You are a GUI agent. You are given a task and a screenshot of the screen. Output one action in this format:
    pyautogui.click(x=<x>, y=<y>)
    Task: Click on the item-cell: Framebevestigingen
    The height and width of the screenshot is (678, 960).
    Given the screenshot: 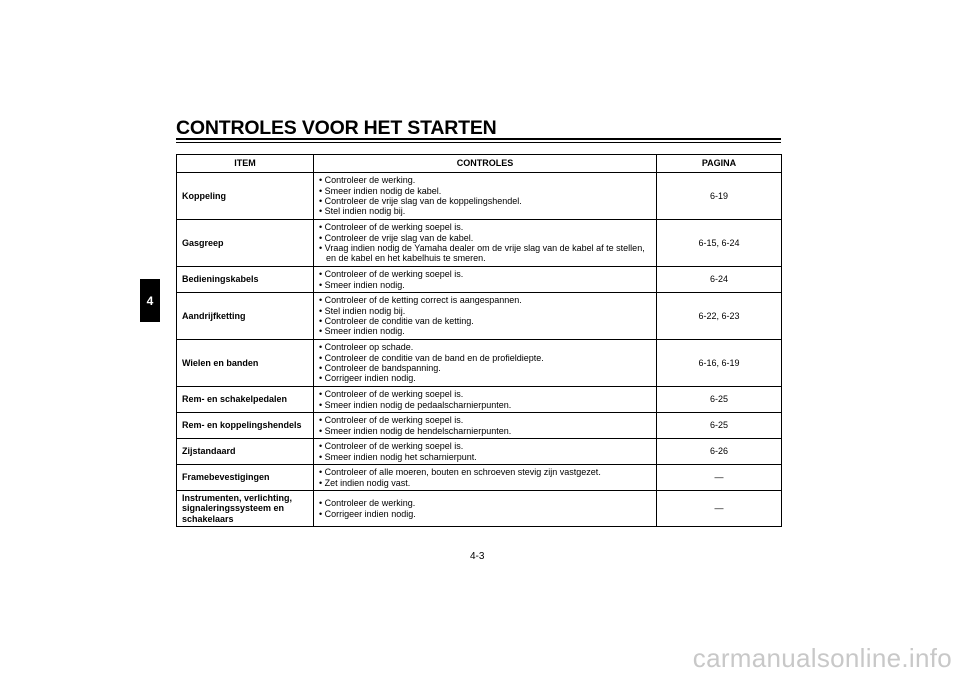 What is the action you would take?
    pyautogui.click(x=245, y=477)
    